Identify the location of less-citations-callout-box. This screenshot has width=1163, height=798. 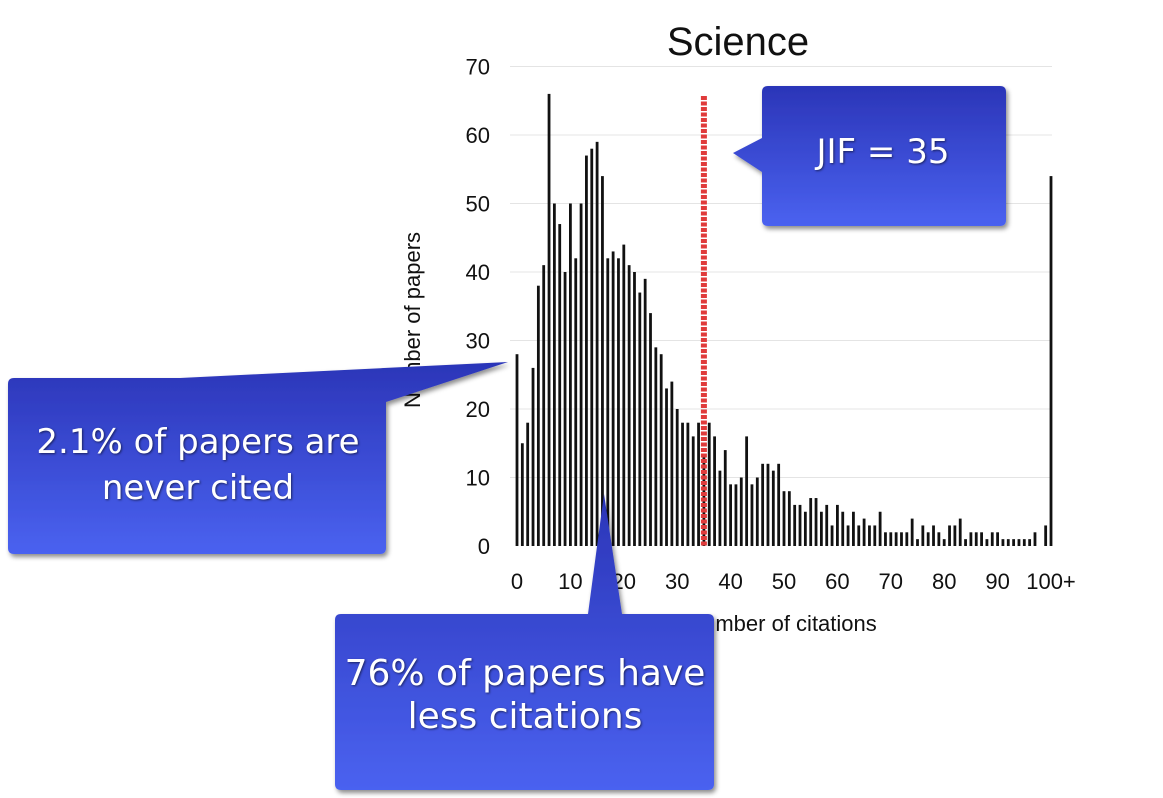
(524, 642).